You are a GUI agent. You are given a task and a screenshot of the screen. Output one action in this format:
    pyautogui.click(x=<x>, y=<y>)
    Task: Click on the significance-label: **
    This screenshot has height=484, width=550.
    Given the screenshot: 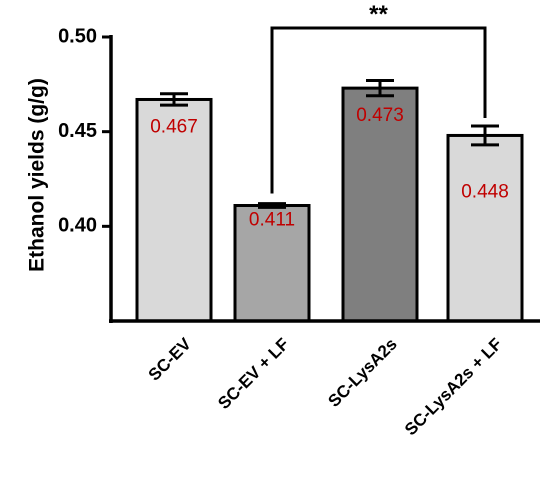 What is the action you would take?
    pyautogui.click(x=378, y=14)
    